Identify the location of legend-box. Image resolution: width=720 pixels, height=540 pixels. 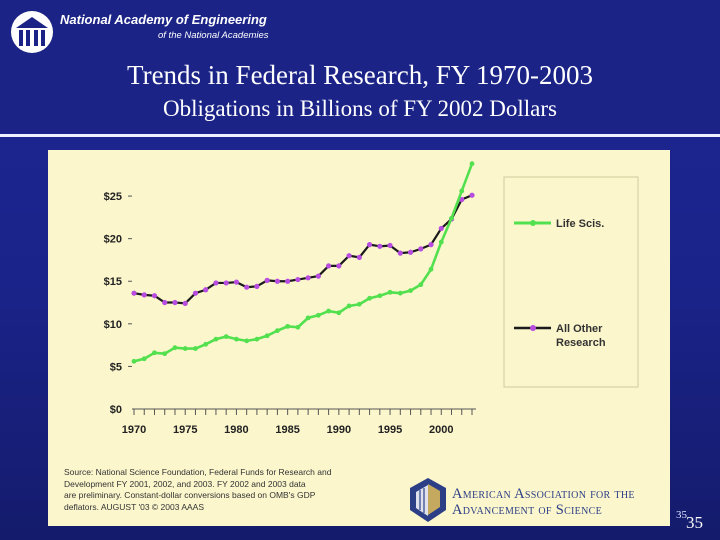
(571, 282).